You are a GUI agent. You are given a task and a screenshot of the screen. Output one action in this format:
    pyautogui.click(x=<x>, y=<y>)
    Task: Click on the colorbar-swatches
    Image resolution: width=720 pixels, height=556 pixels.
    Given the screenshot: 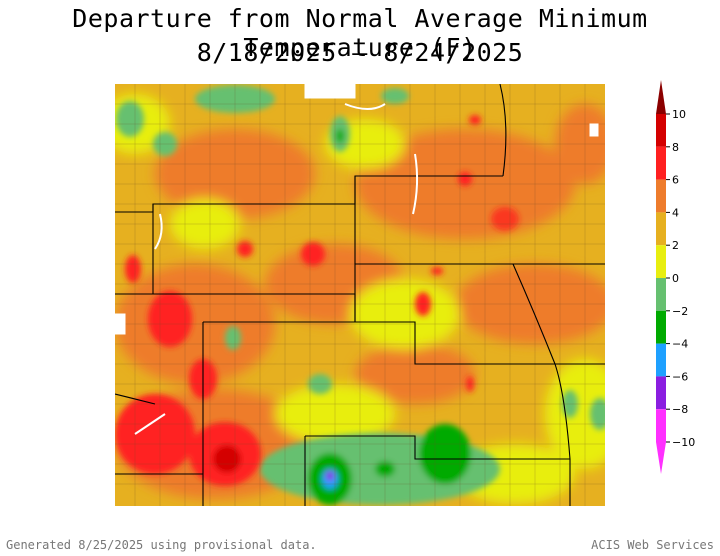 What is the action you would take?
    pyautogui.click(x=661, y=277)
    